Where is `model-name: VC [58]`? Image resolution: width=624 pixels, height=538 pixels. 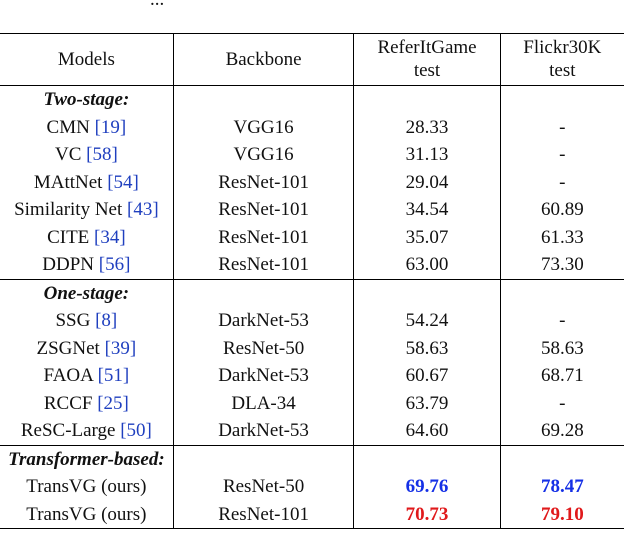
model-name: VC [58] is located at coordinates (87, 155).